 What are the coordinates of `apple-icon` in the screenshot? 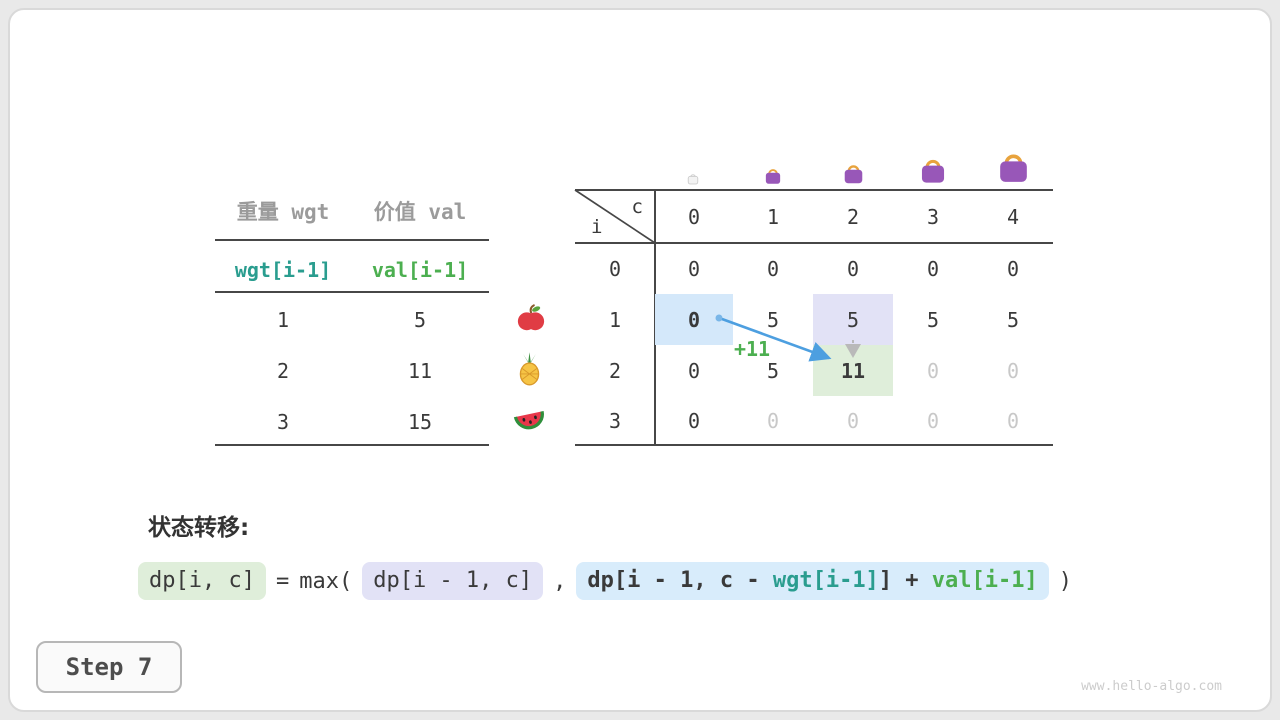 It's located at (531, 318).